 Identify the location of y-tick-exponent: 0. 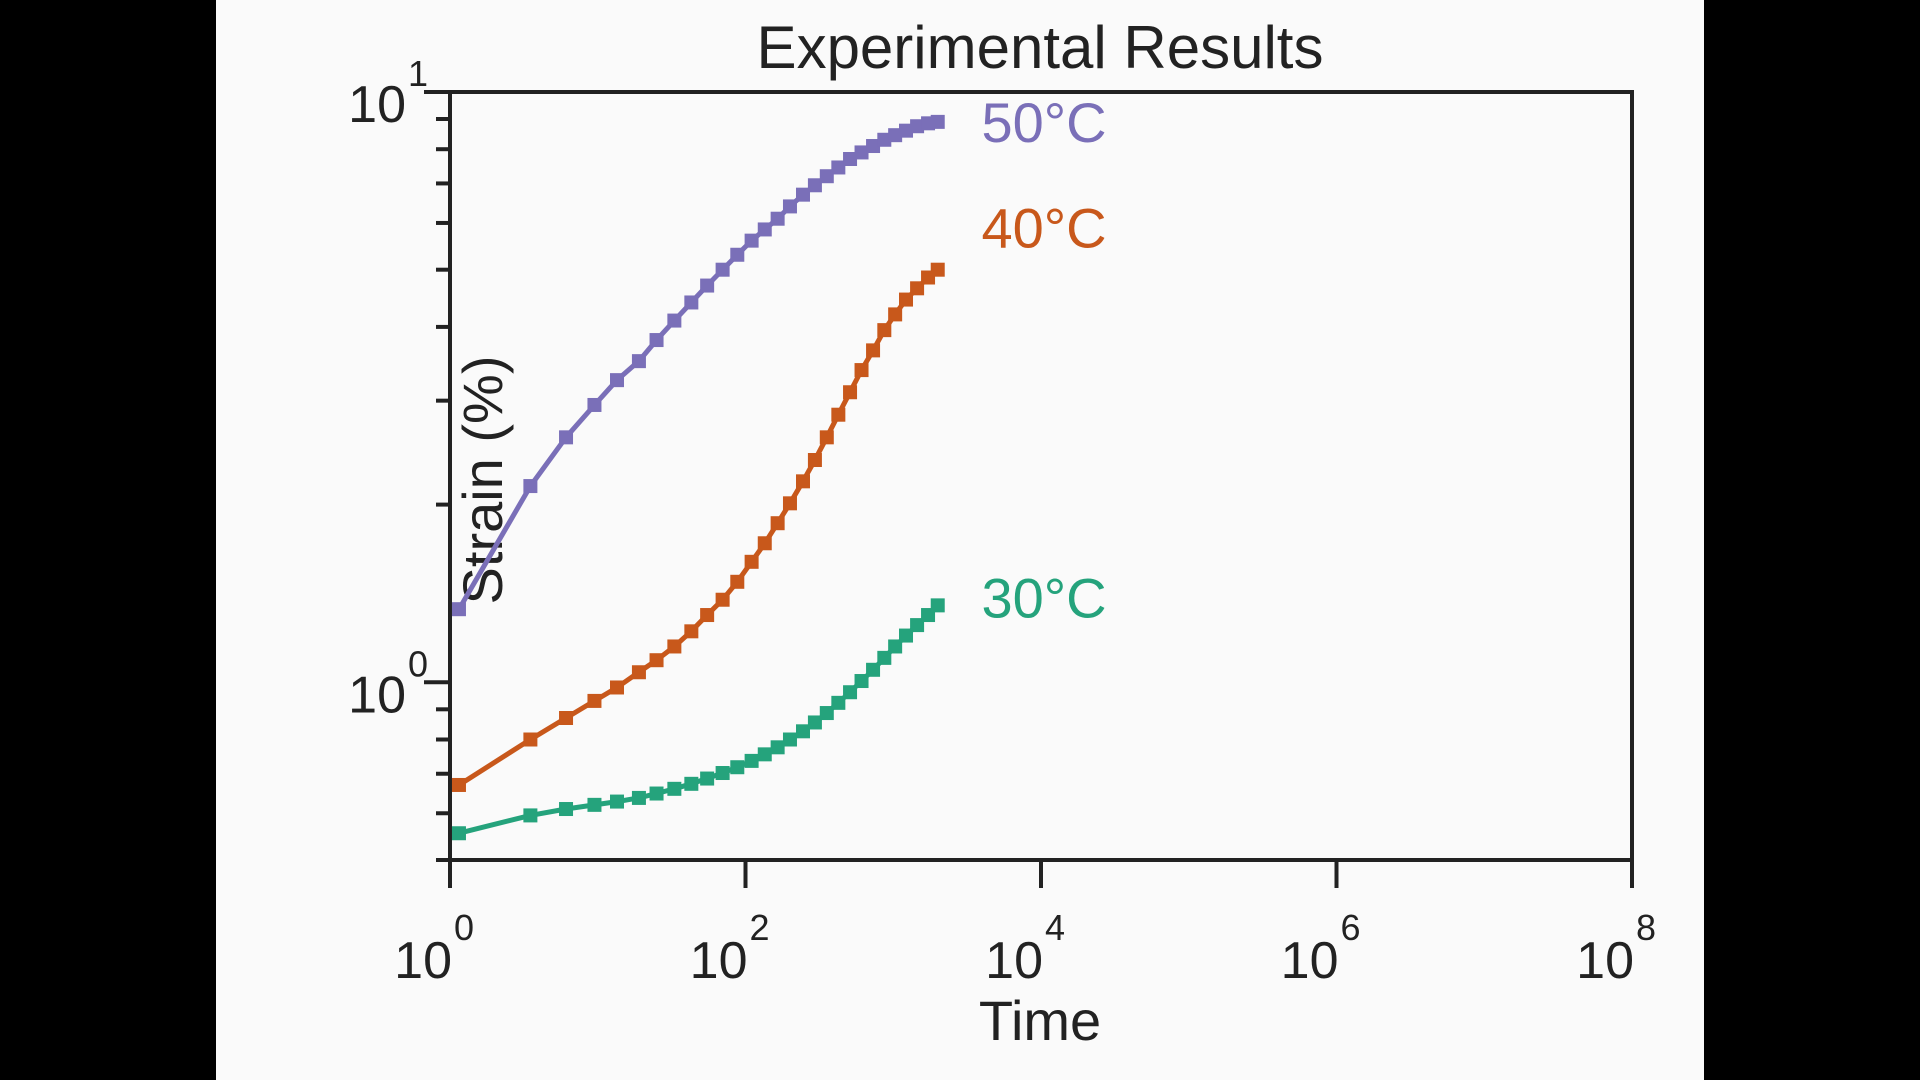
(418, 663).